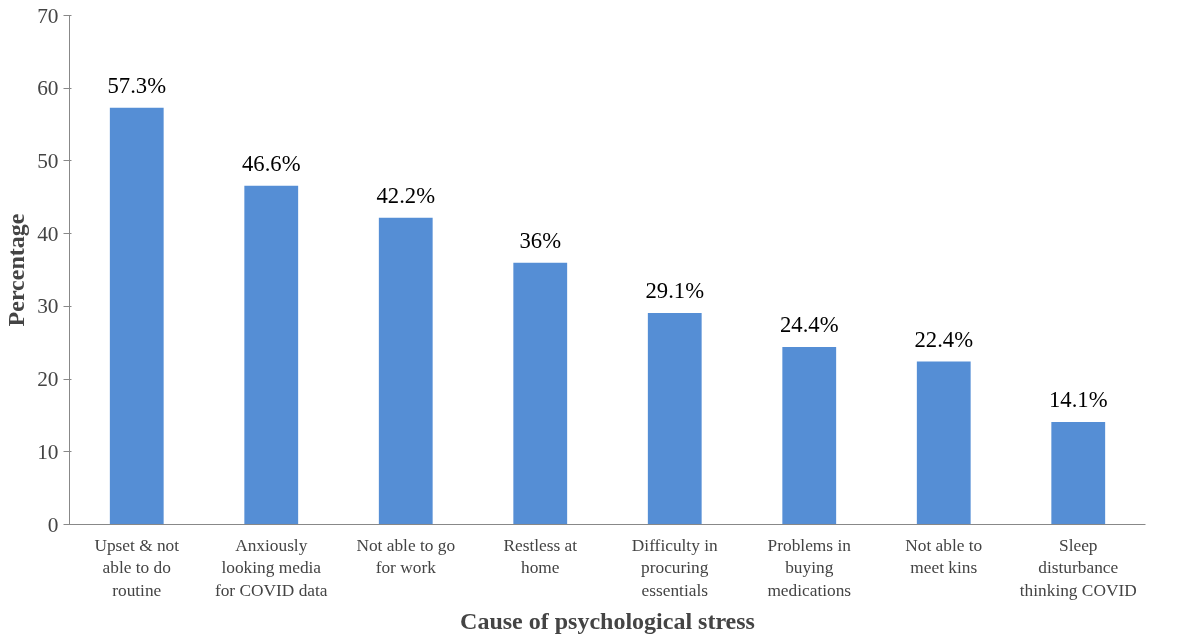  Describe the element at coordinates (809, 568) in the screenshot. I see `x-tick-label: Problems in buying medications` at that location.